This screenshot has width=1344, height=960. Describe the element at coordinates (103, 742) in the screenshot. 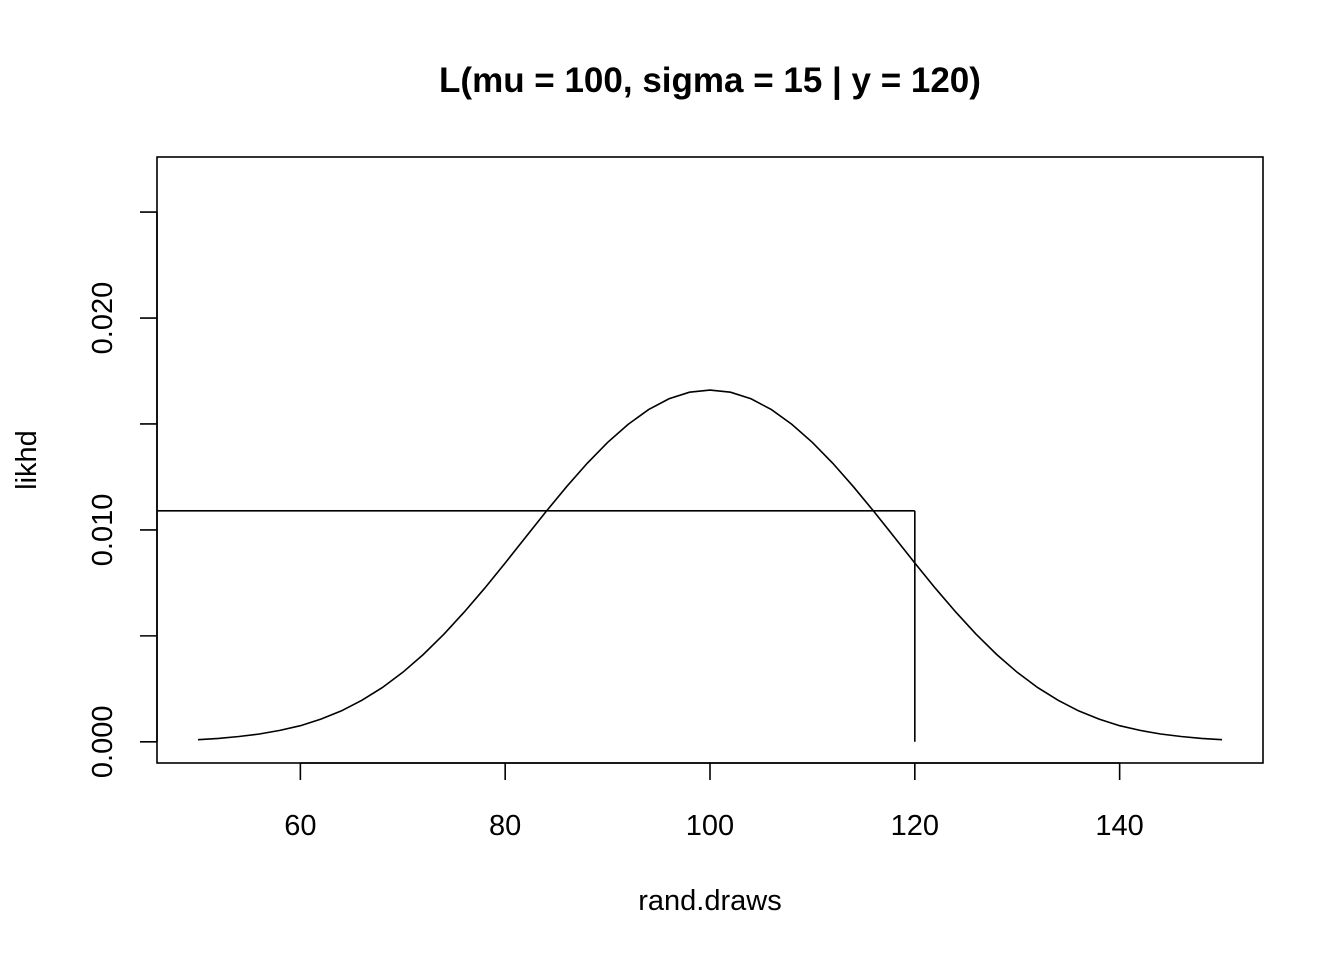

I see `y-tick-label: 0.000` at that location.